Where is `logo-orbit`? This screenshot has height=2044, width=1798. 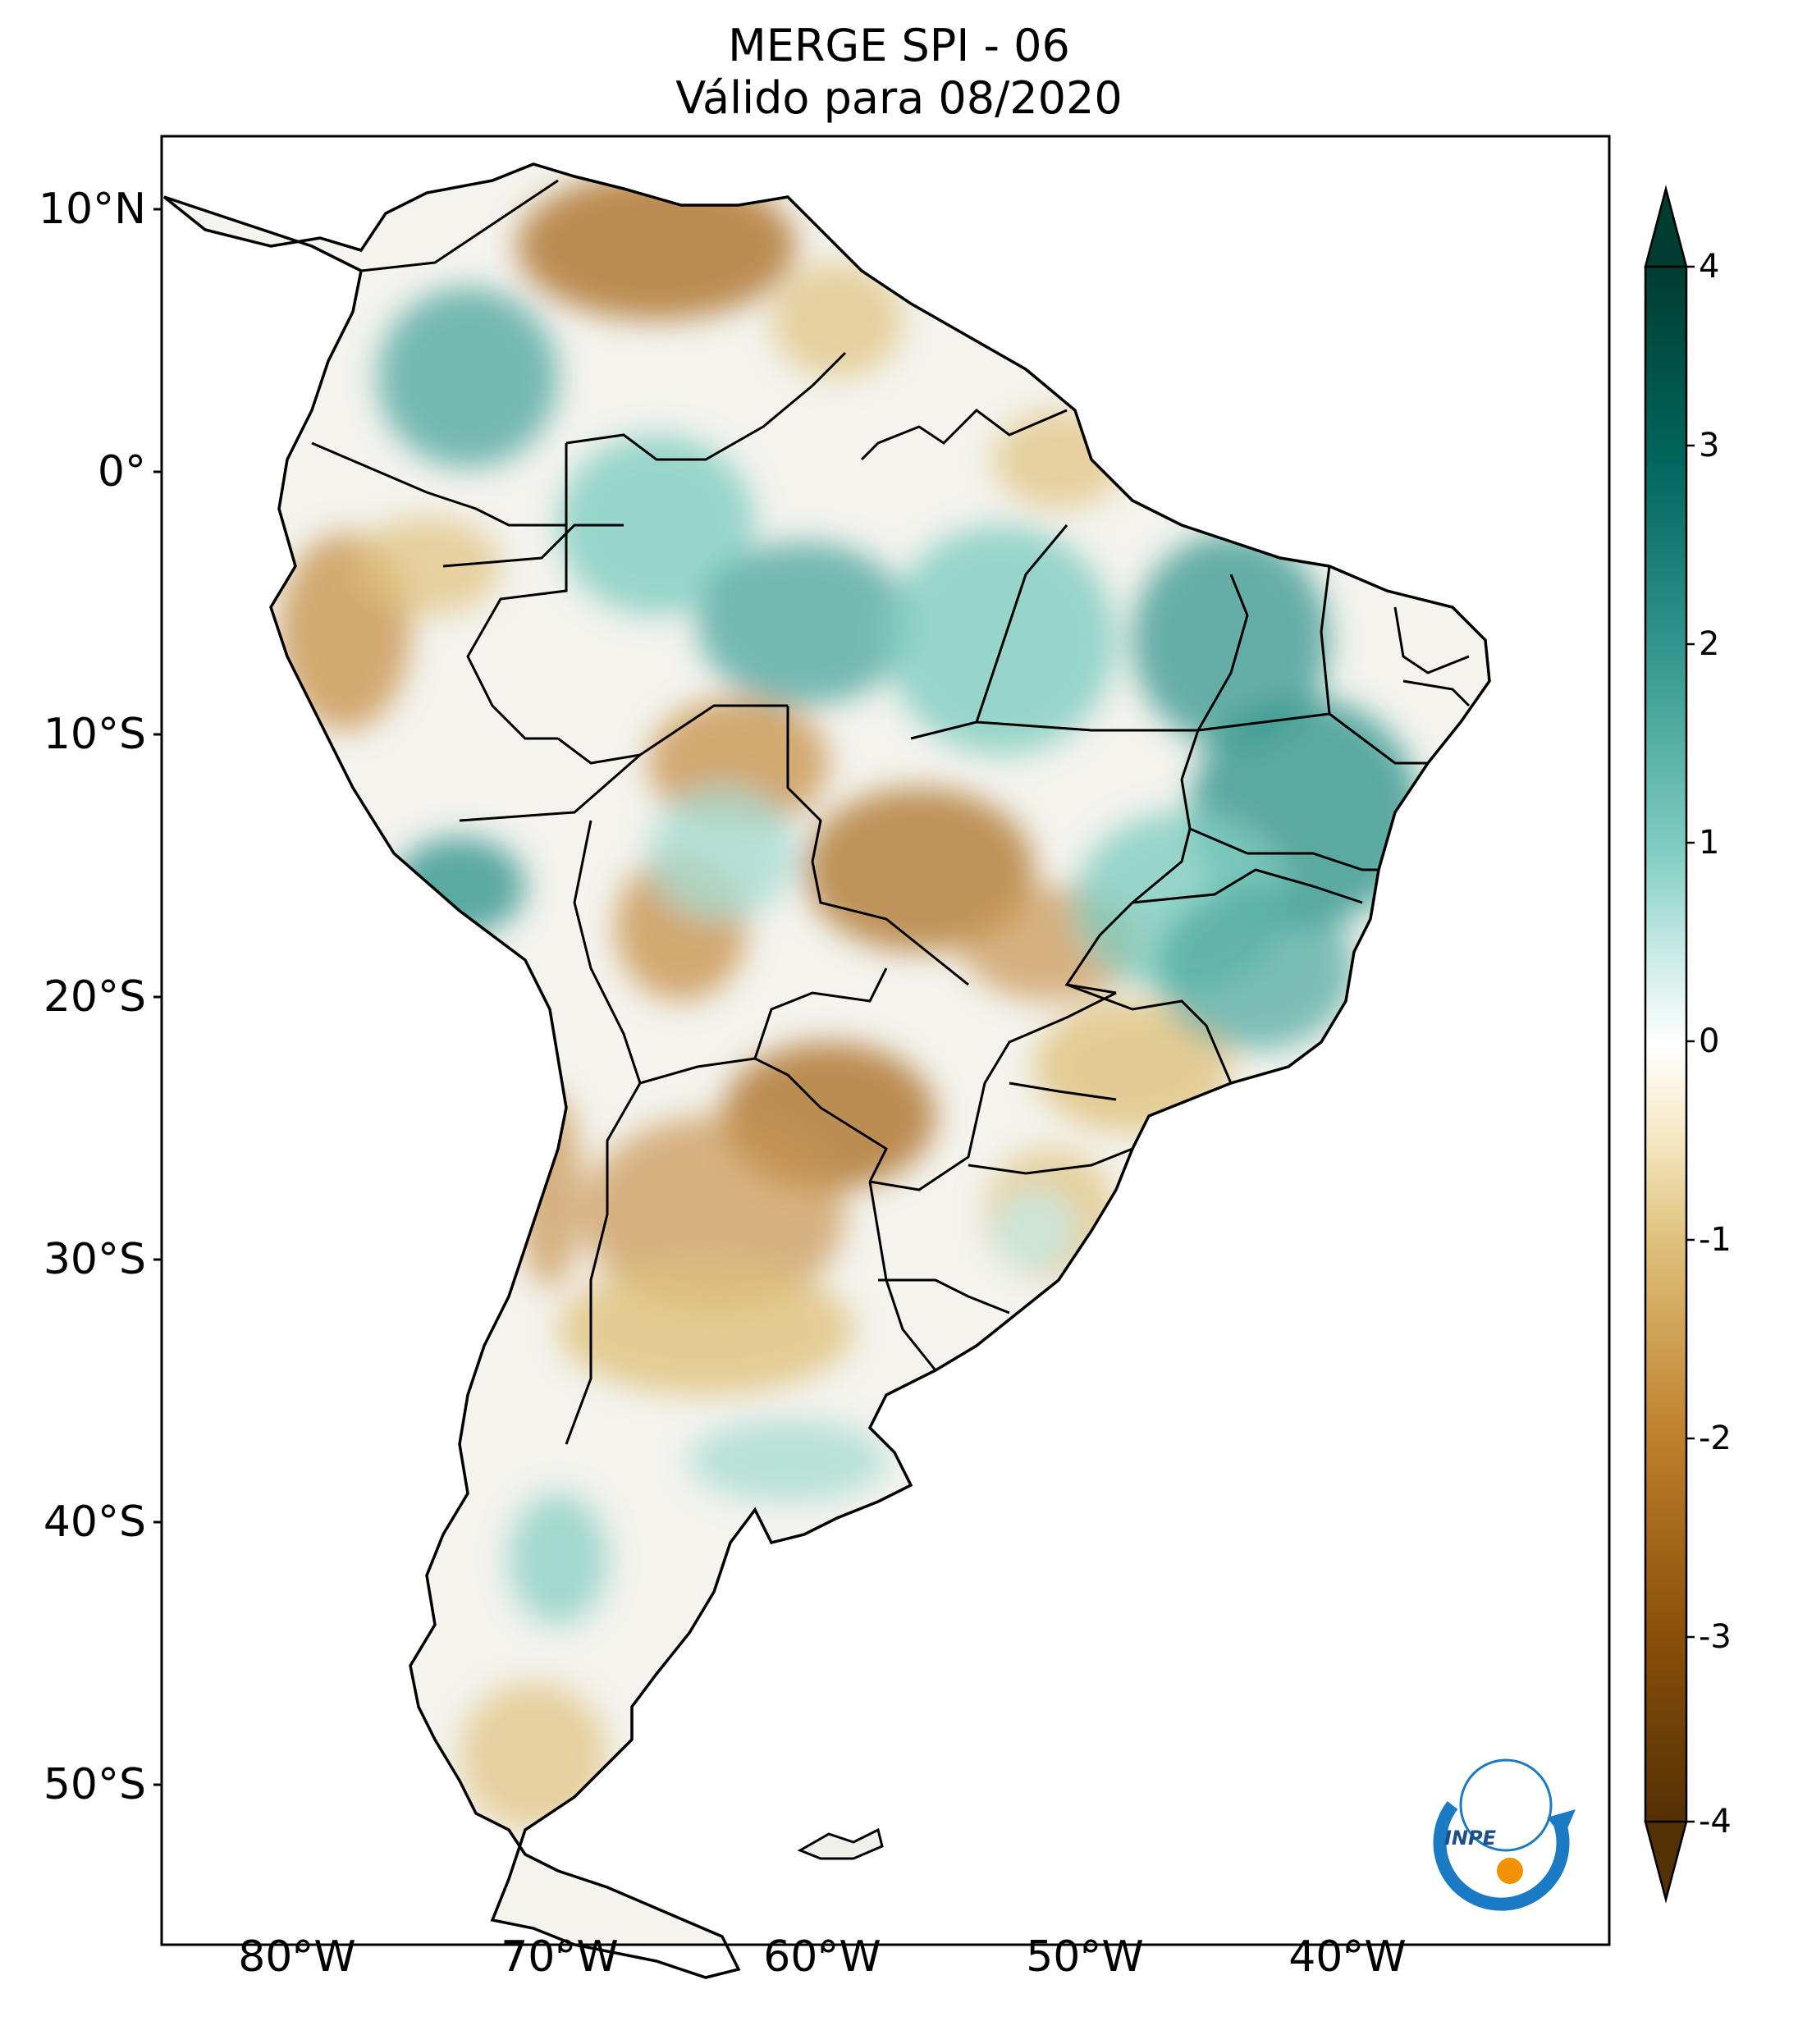
logo-orbit is located at coordinates (1506, 1805).